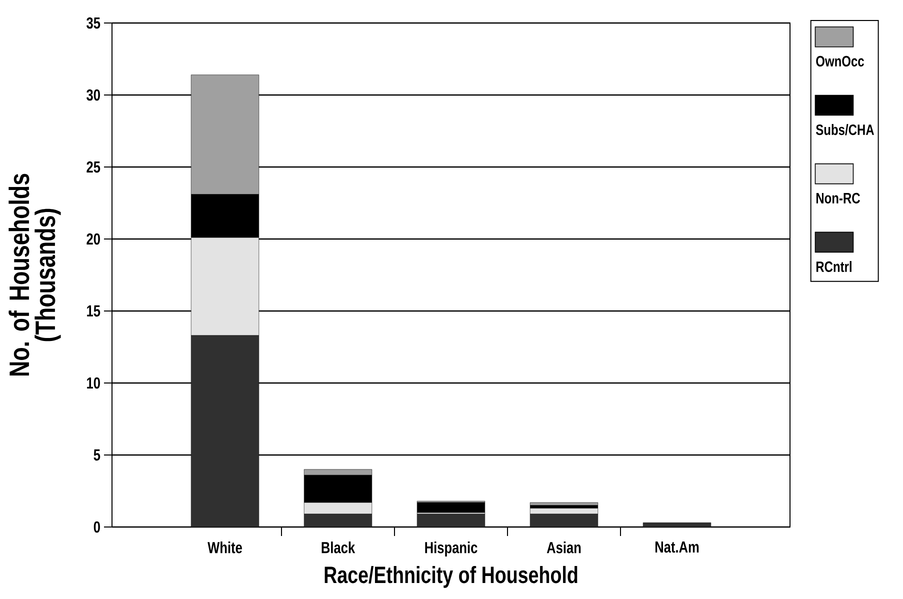 The height and width of the screenshot is (599, 903). I want to click on y-tick-label: 35, so click(93, 23).